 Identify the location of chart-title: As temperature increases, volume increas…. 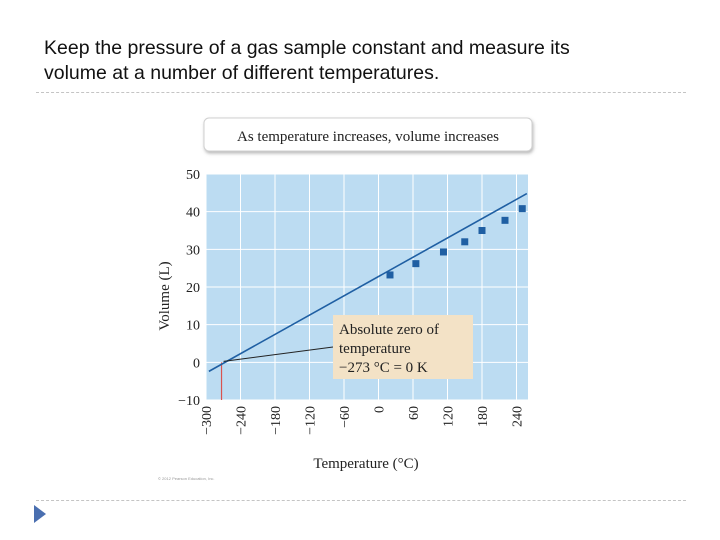
(368, 137).